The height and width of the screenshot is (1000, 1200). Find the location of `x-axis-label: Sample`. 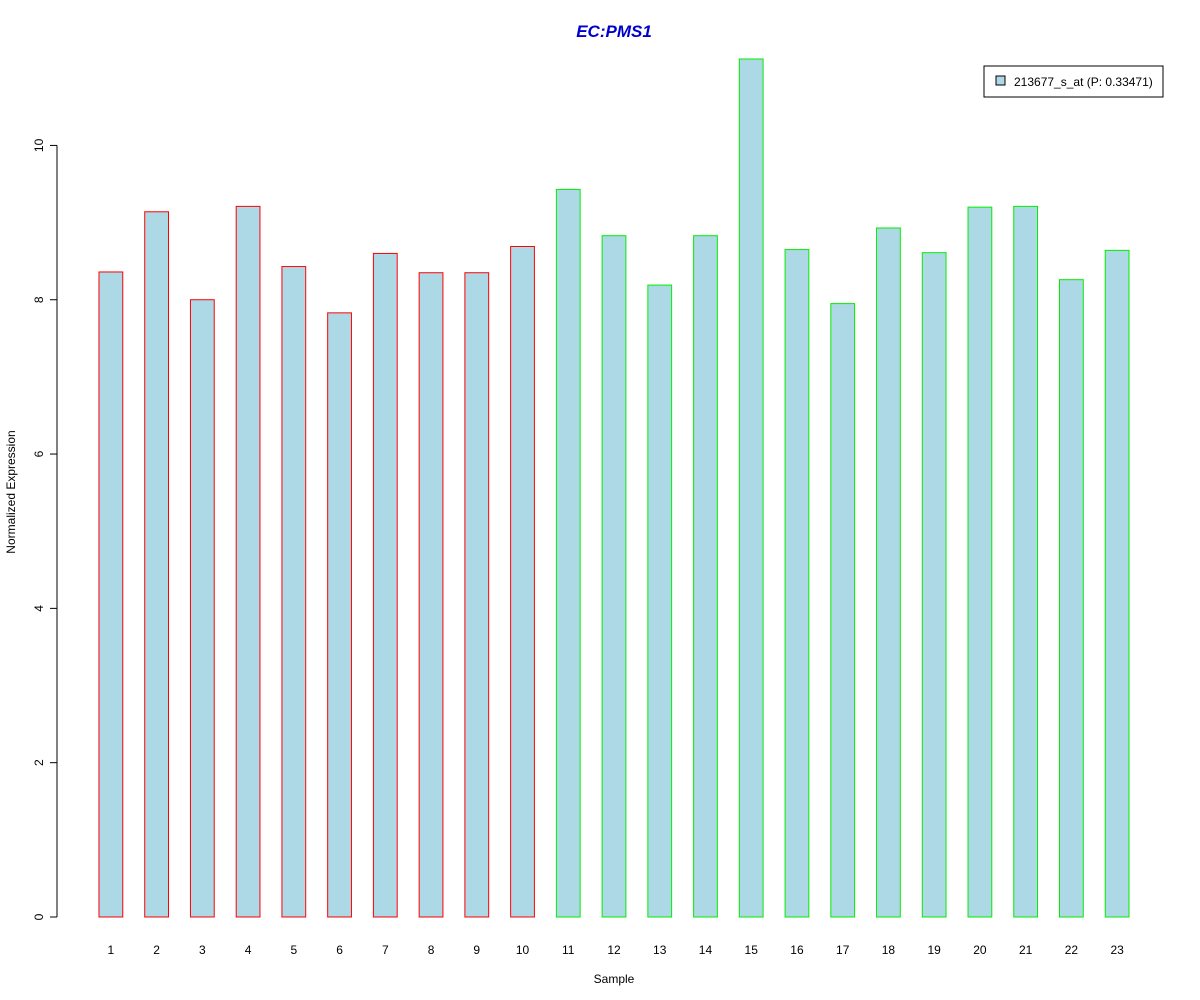

x-axis-label: Sample is located at coordinates (614, 979).